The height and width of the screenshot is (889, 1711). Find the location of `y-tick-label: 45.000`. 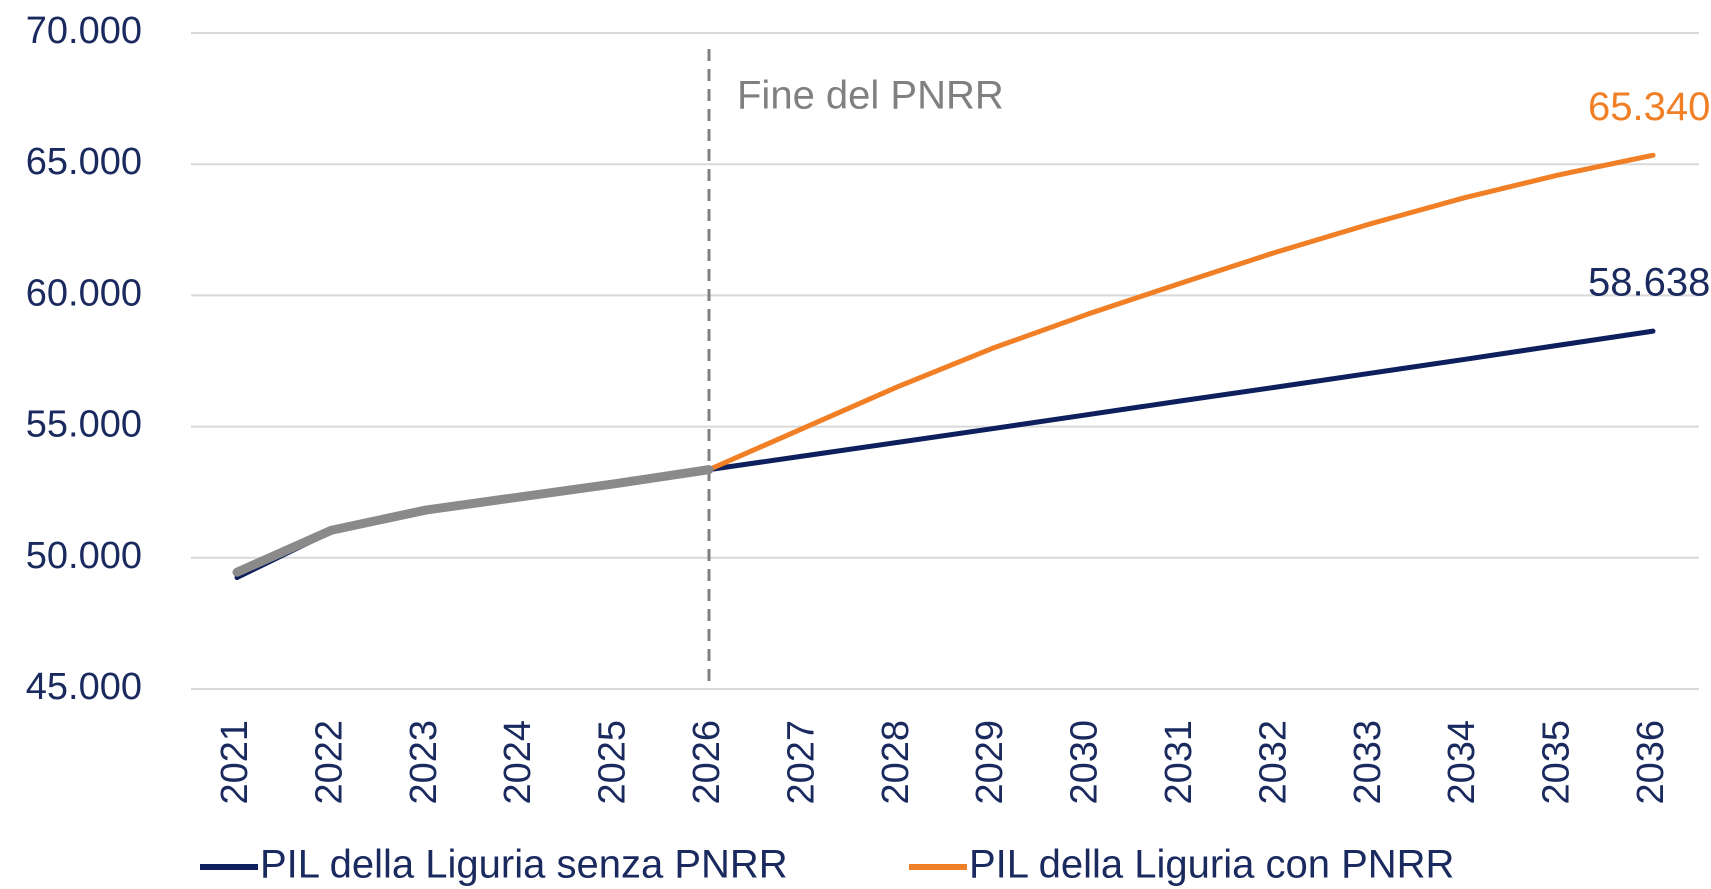

y-tick-label: 45.000 is located at coordinates (84, 687).